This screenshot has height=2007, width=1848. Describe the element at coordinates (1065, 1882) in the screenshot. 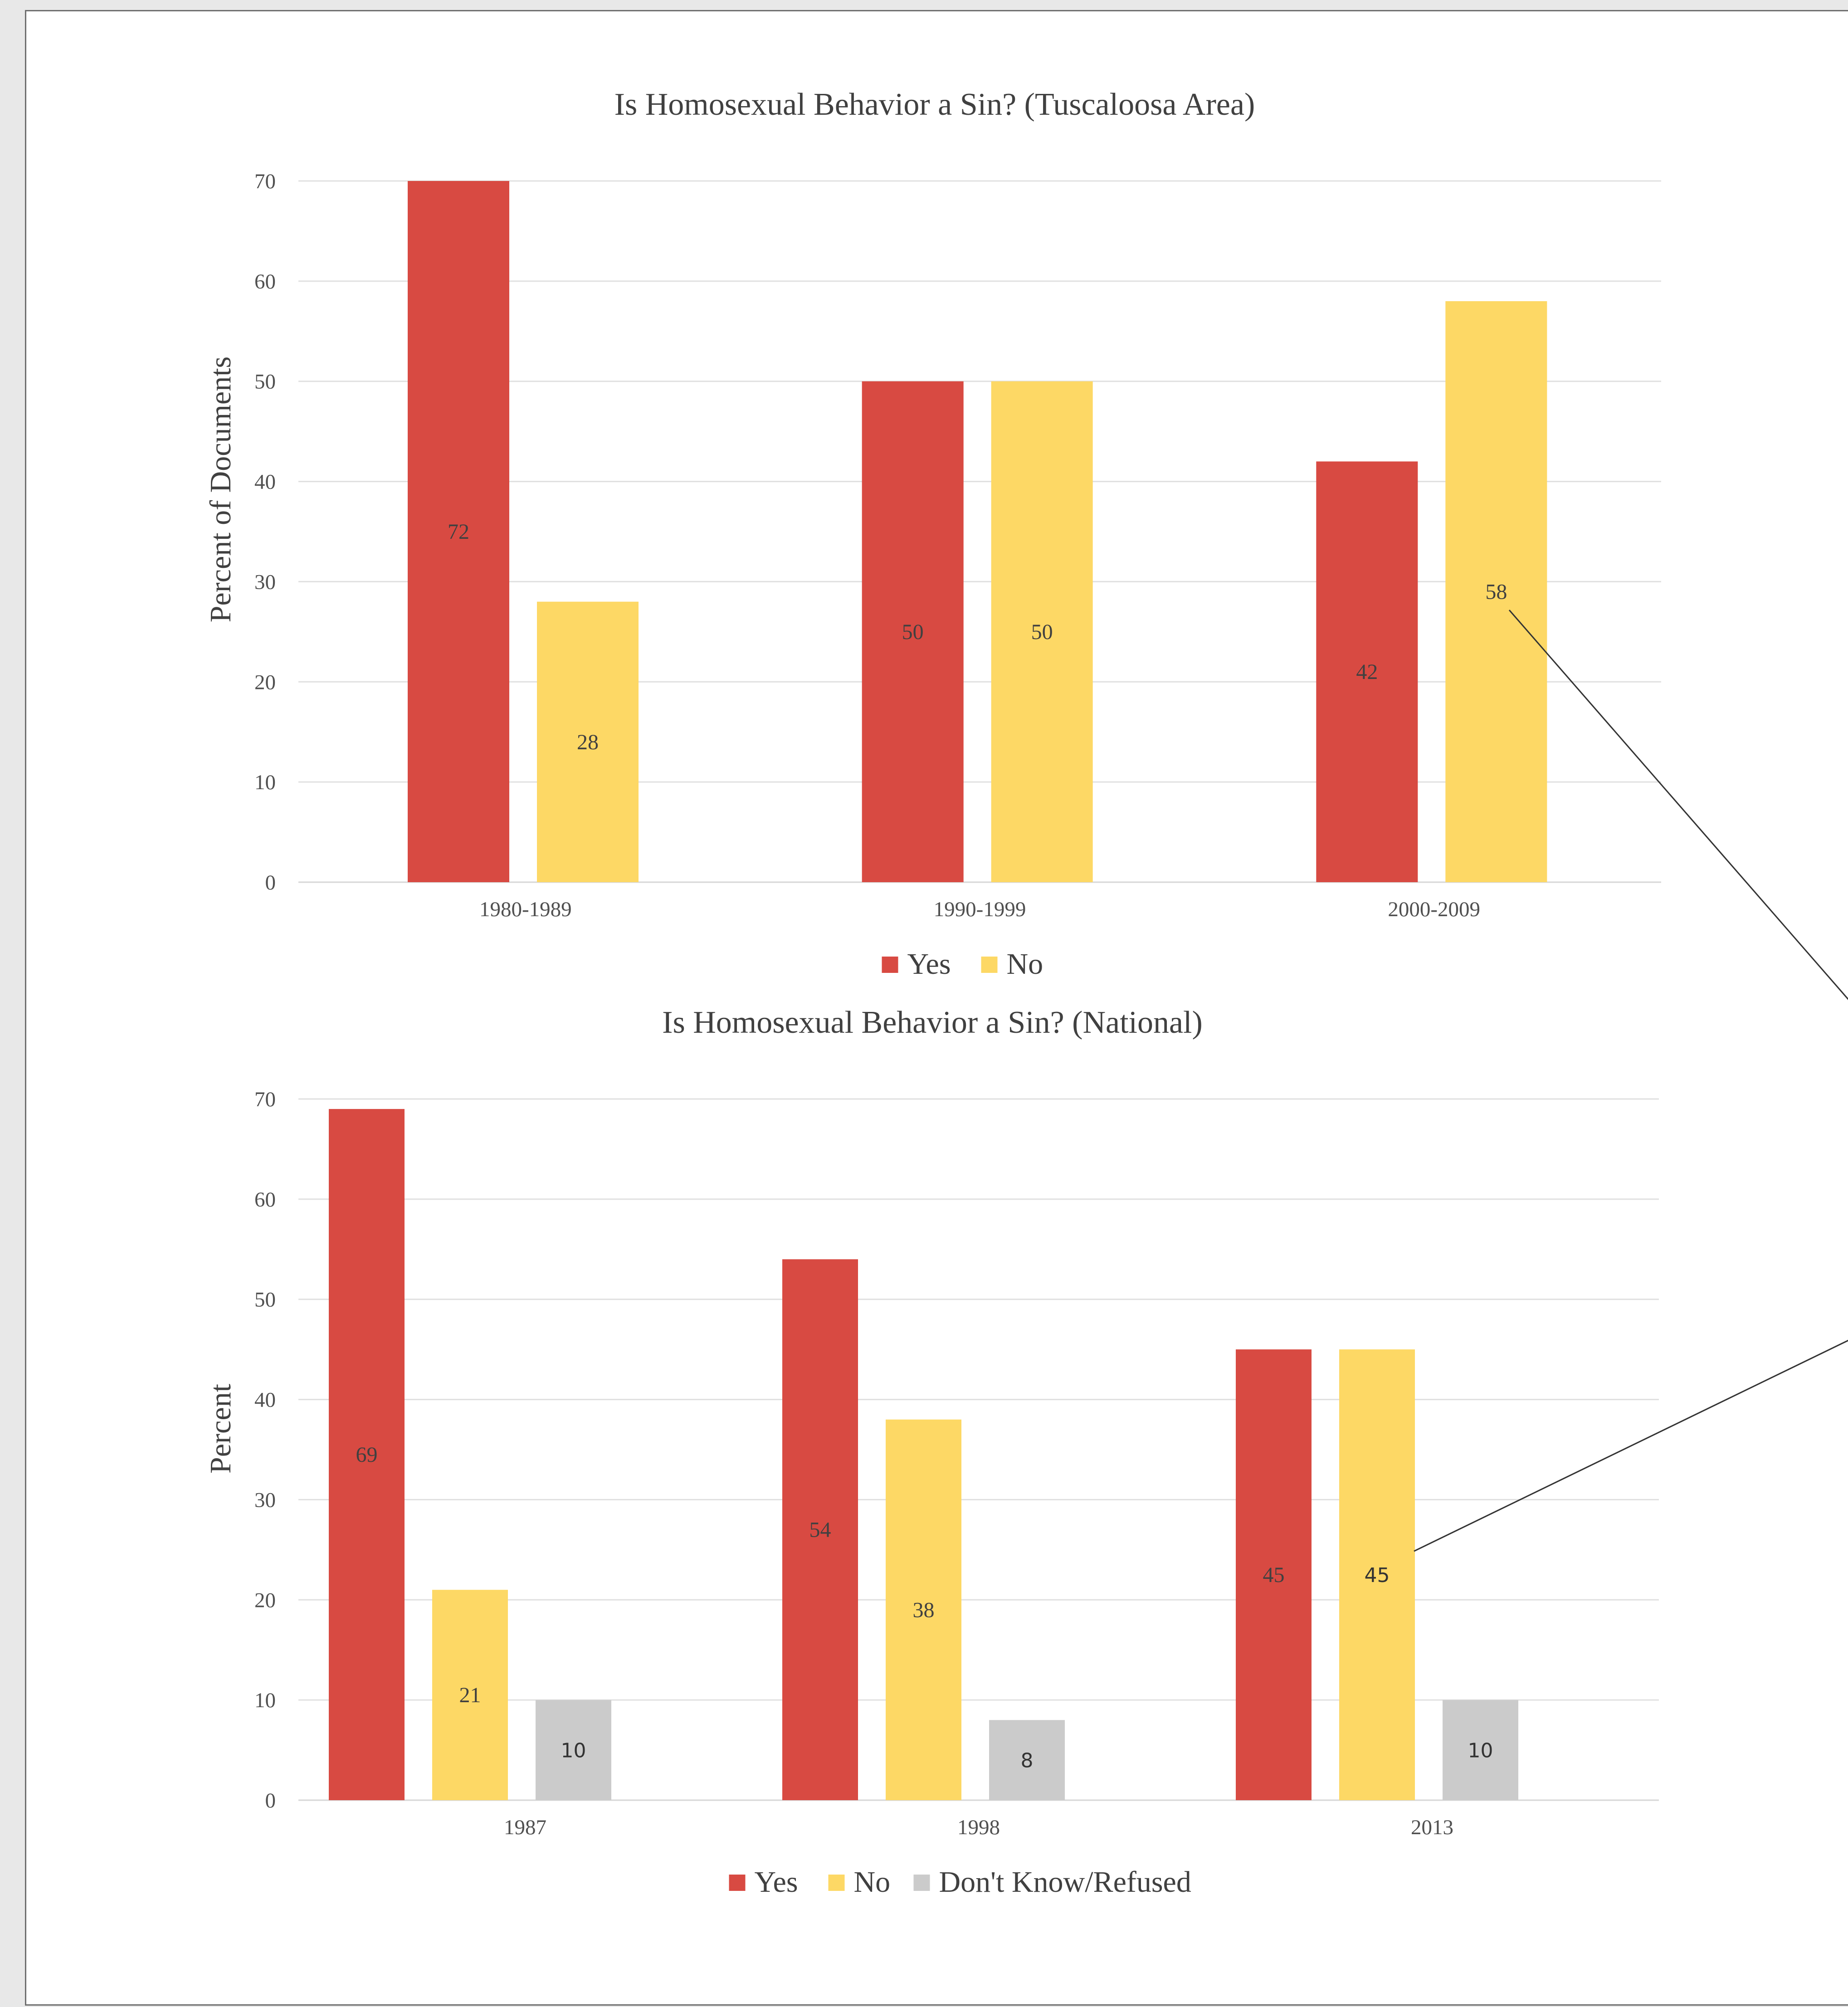

I see `legend-label: Don't Know/Refused` at that location.